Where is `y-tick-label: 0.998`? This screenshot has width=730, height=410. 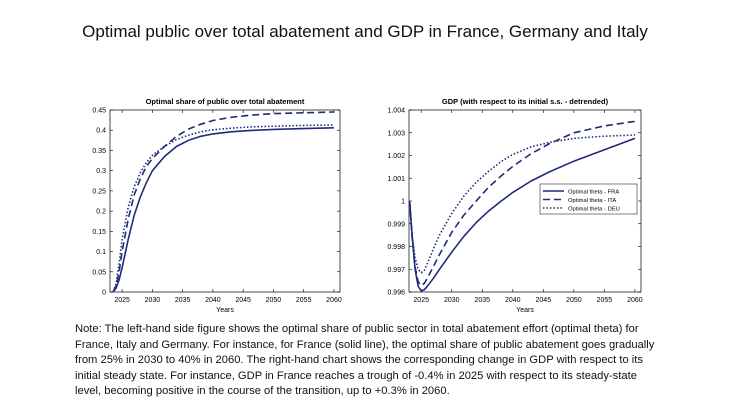 y-tick-label: 0.998 is located at coordinates (396, 247).